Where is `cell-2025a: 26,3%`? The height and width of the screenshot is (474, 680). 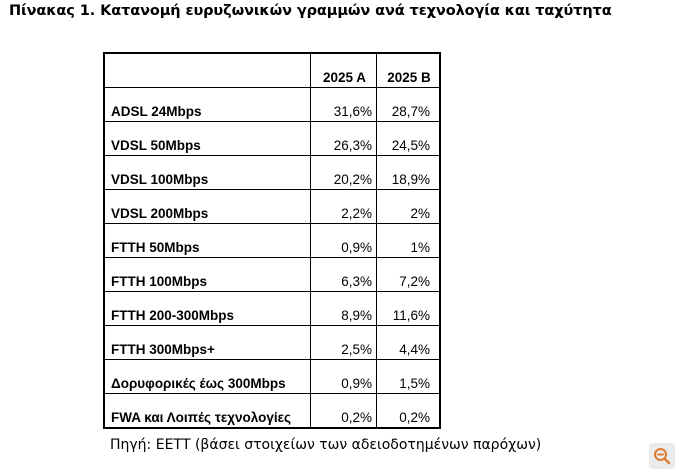 cell-2025a: 26,3% is located at coordinates (343, 138).